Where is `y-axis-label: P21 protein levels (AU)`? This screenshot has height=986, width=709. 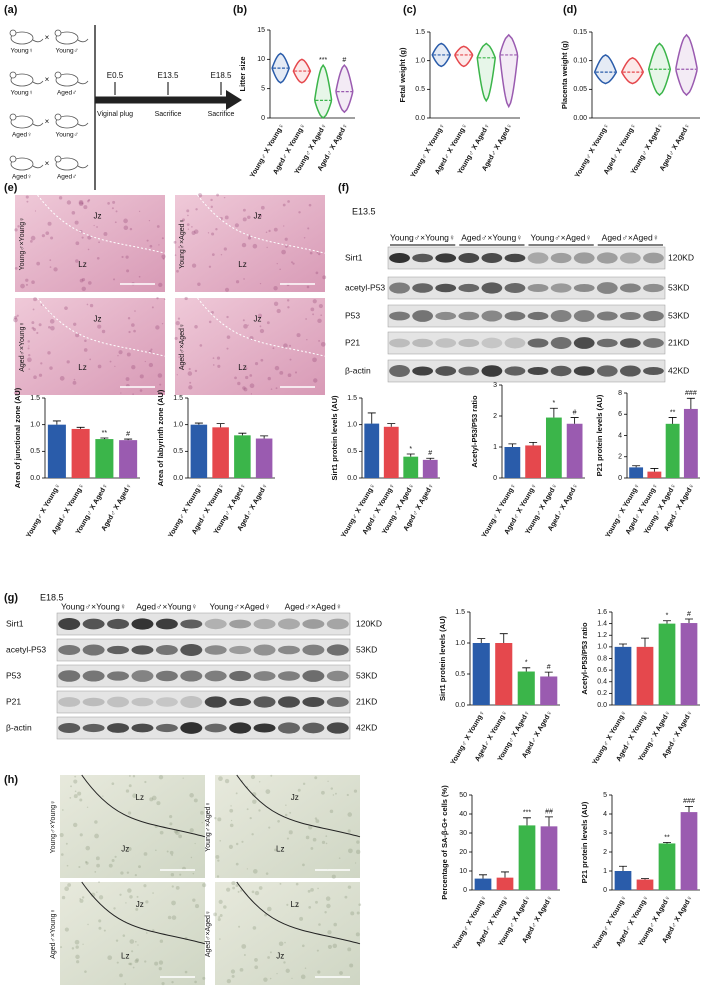
y-axis-label: P21 protein levels (AU) is located at coordinates (599, 435).